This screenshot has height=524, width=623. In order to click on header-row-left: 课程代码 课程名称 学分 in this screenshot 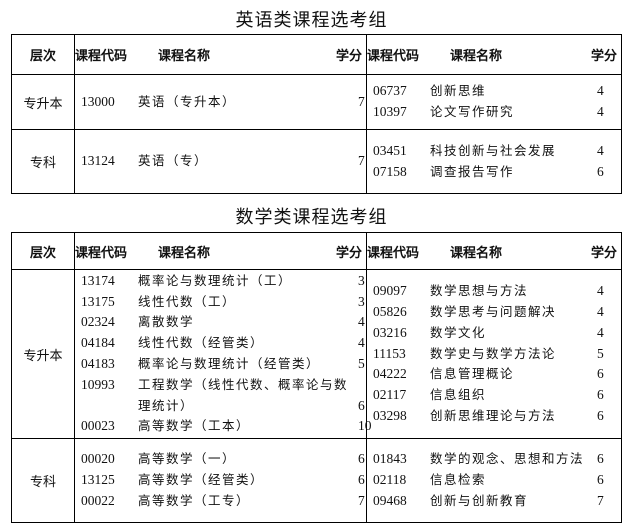, I will do `click(220, 54)`.